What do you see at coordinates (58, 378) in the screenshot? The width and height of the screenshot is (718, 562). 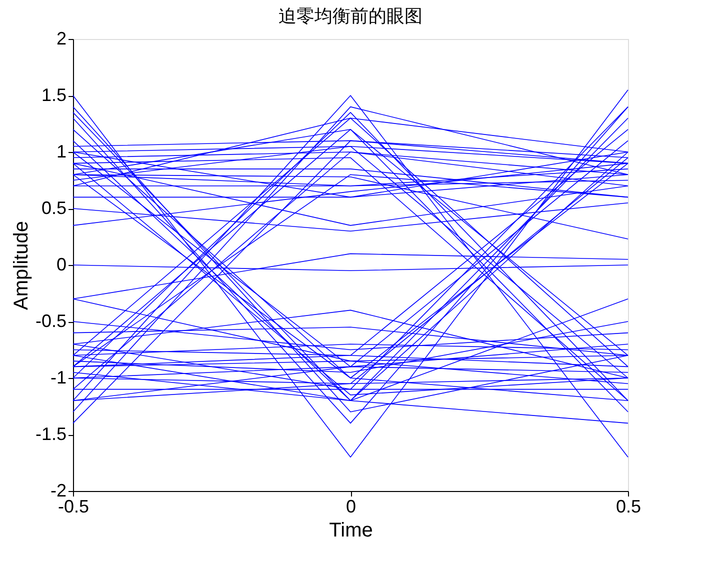 I see `y-tick-label: -1` at bounding box center [58, 378].